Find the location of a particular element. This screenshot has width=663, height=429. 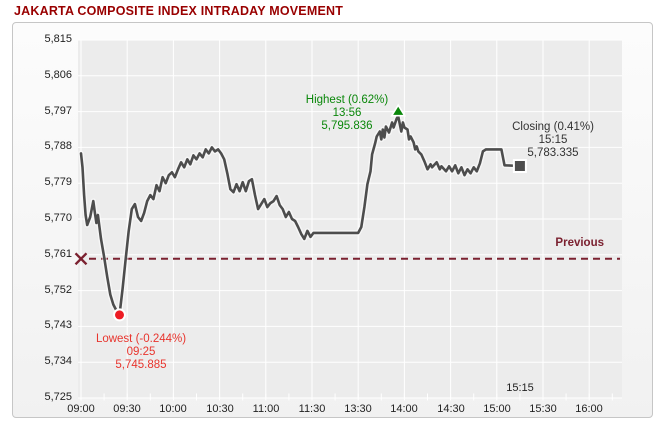

closing-annotation-title: Closing (0.41%) is located at coordinates (553, 127).